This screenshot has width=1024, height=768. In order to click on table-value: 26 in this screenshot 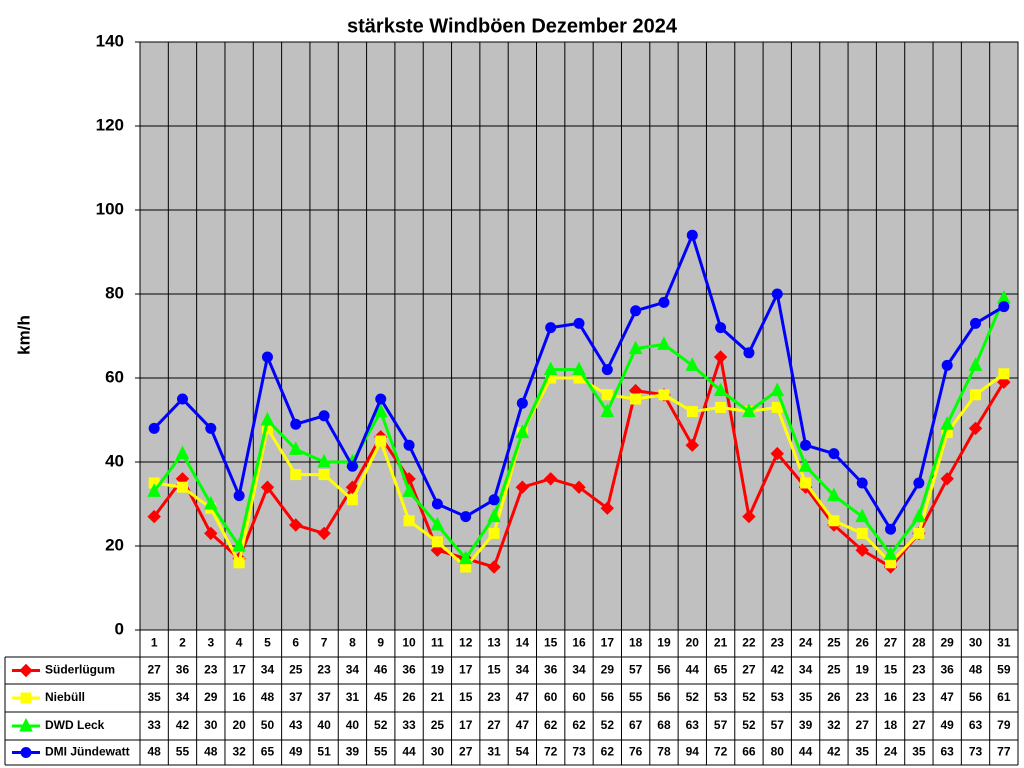, I will do `click(409, 697)`.